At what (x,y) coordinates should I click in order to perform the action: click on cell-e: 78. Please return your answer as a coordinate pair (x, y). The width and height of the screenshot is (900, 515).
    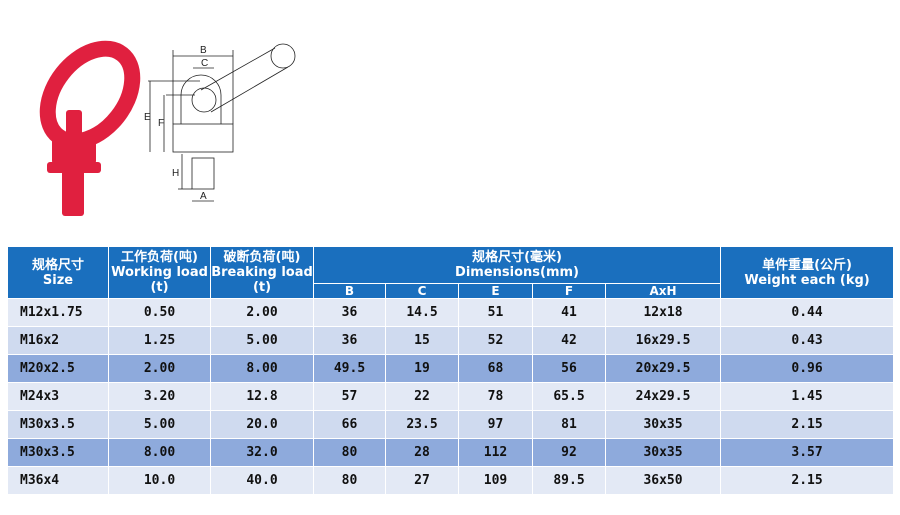
    Looking at the image, I should click on (495, 396).